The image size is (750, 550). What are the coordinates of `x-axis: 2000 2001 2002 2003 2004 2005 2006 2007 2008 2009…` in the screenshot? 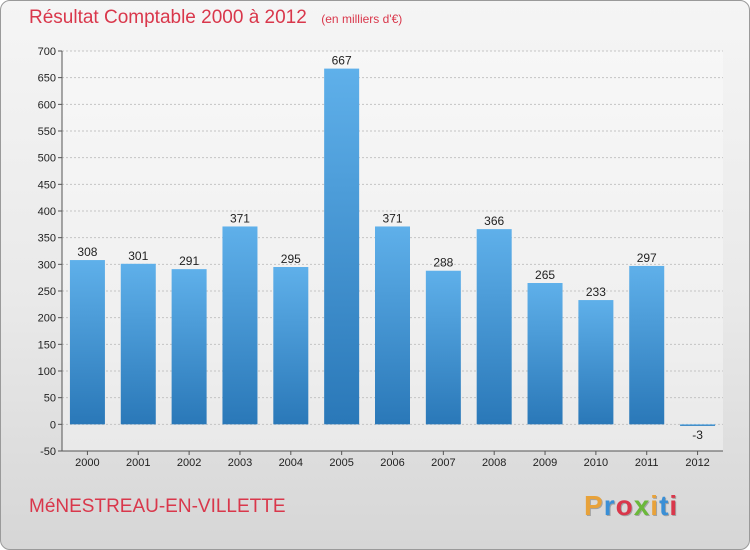 It's located at (392, 459).